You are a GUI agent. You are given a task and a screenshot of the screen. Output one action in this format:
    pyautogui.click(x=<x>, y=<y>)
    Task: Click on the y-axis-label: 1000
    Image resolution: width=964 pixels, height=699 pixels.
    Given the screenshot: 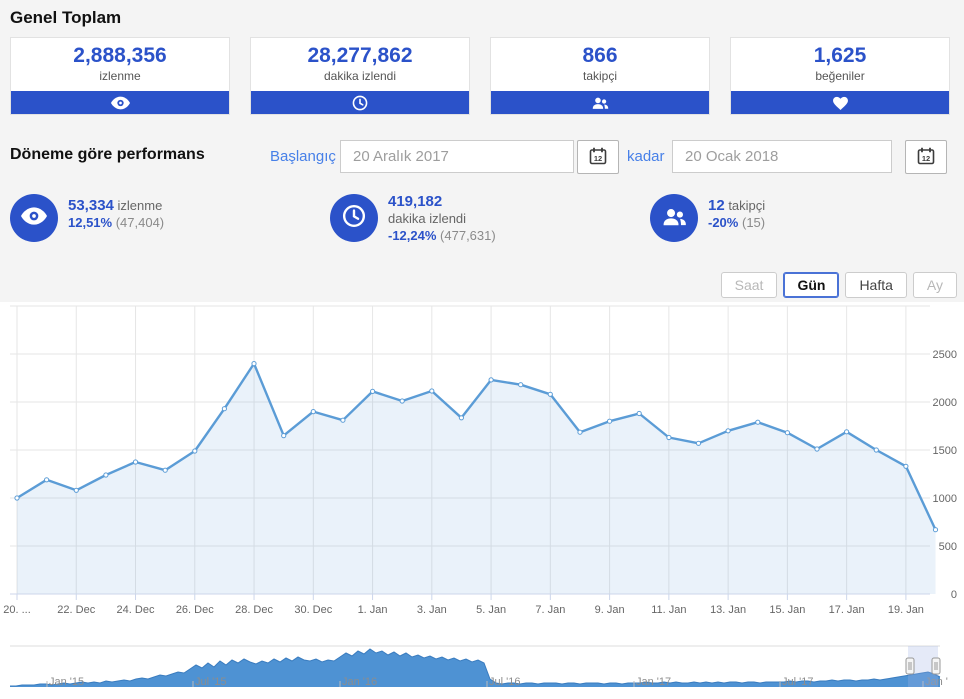 What is the action you would take?
    pyautogui.click(x=945, y=499)
    